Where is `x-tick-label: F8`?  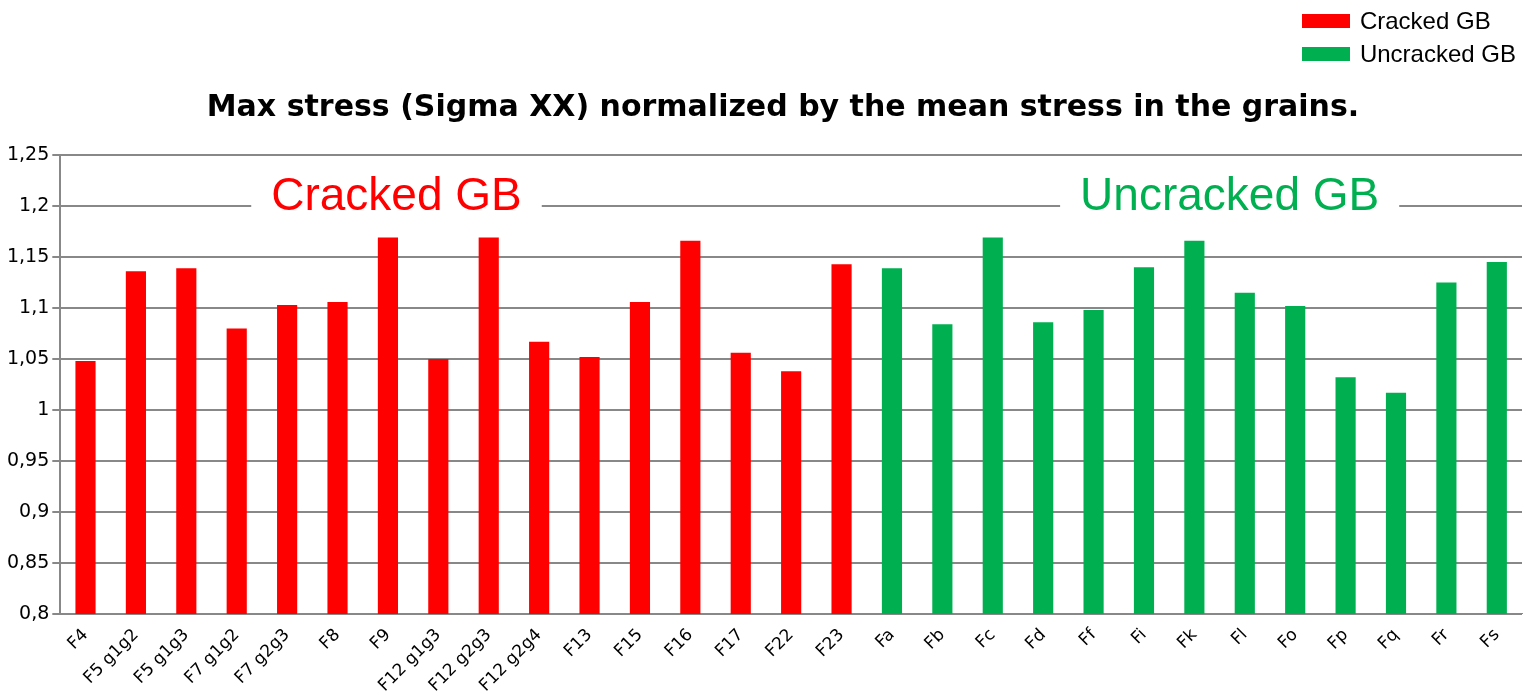 x-tick-label: F8 is located at coordinates (329, 638).